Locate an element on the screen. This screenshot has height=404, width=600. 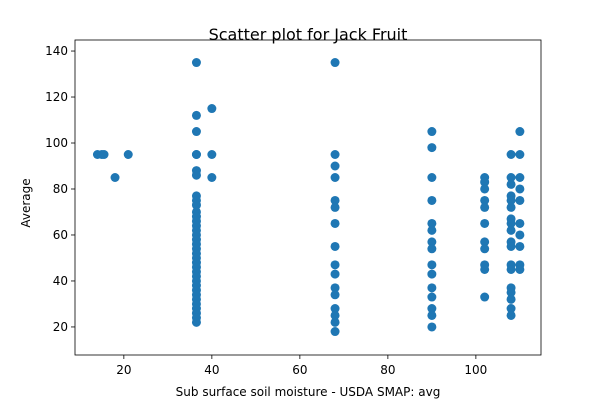
x-tick-label: 100 is located at coordinates (475, 370).